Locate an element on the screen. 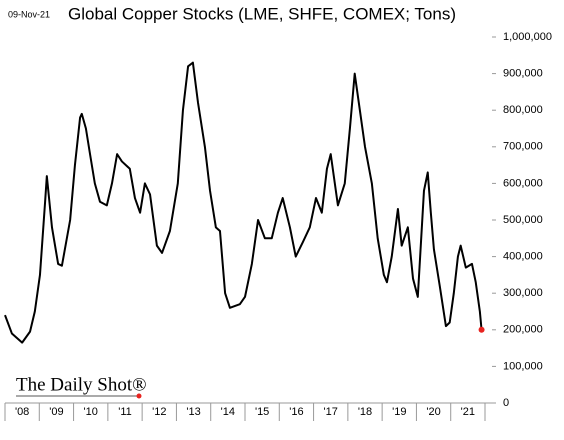 This screenshot has height=440, width=564. logo: The Daily Shot® is located at coordinates (81, 384).